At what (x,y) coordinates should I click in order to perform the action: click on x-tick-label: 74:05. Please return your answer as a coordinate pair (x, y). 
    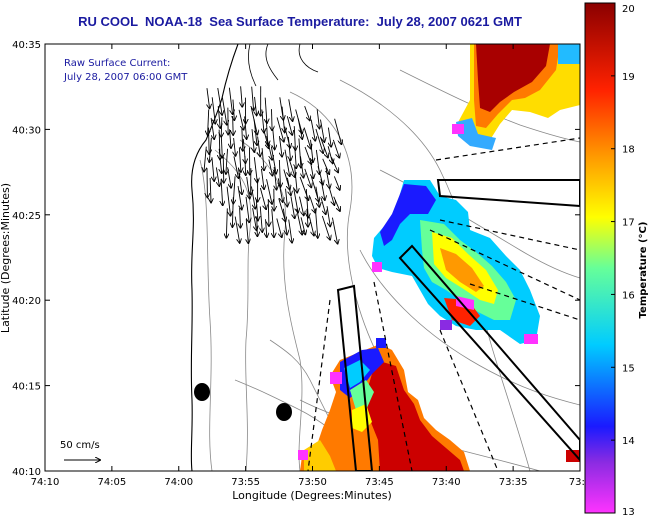
    Looking at the image, I should click on (111, 482).